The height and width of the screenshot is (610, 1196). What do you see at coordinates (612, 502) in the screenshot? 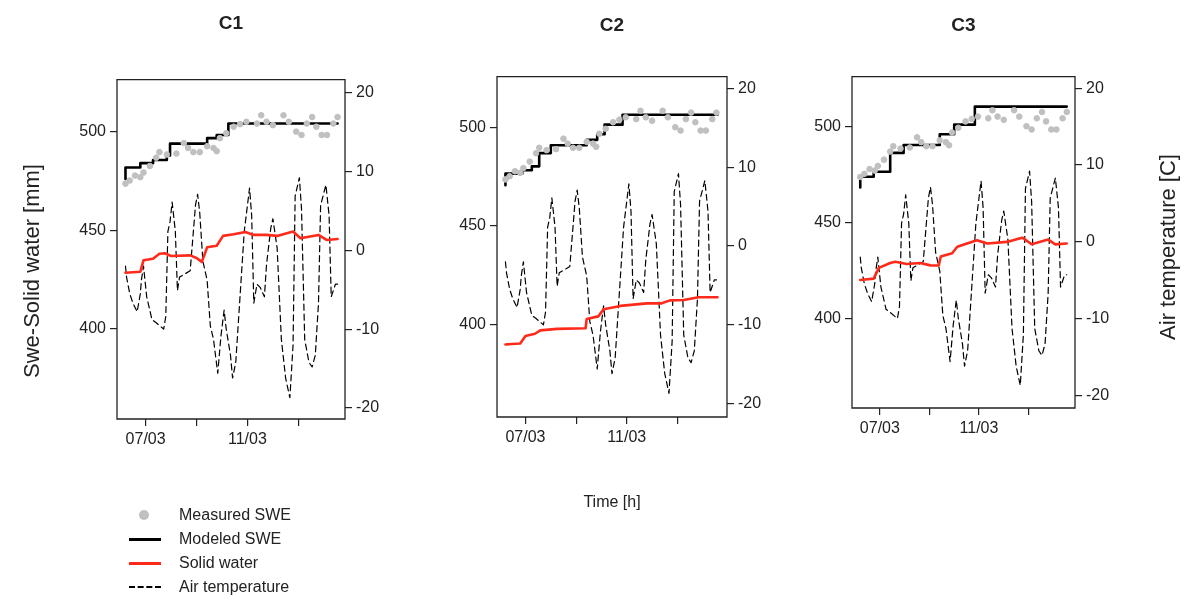
I see `x-axis-title: Time [h]` at bounding box center [612, 502].